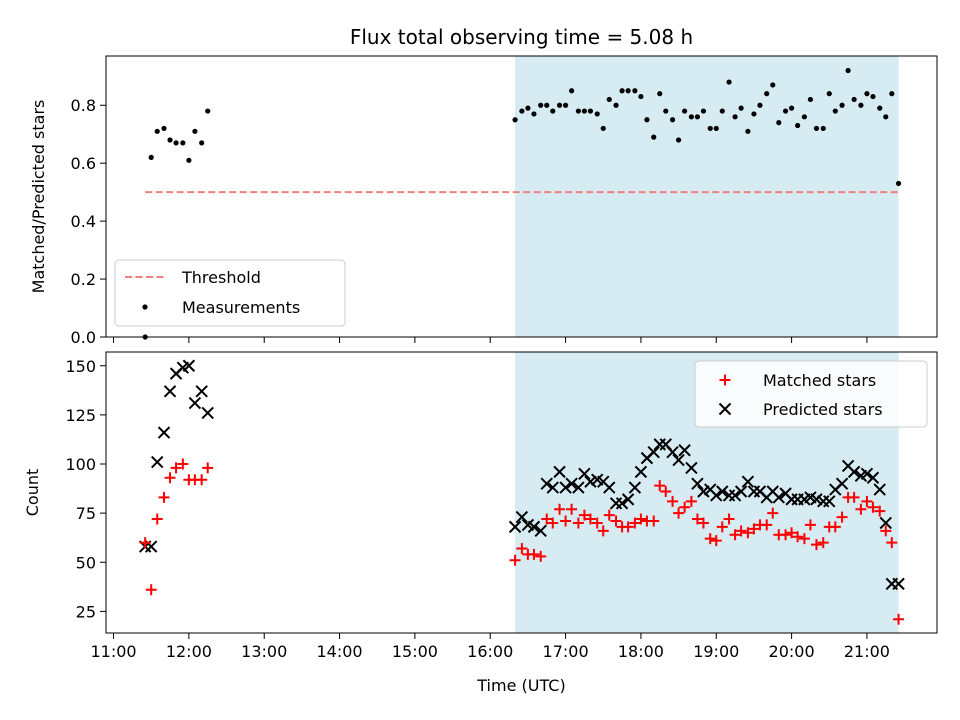 This screenshot has width=960, height=720. I want to click on y-tick-label: 75, so click(86, 513).